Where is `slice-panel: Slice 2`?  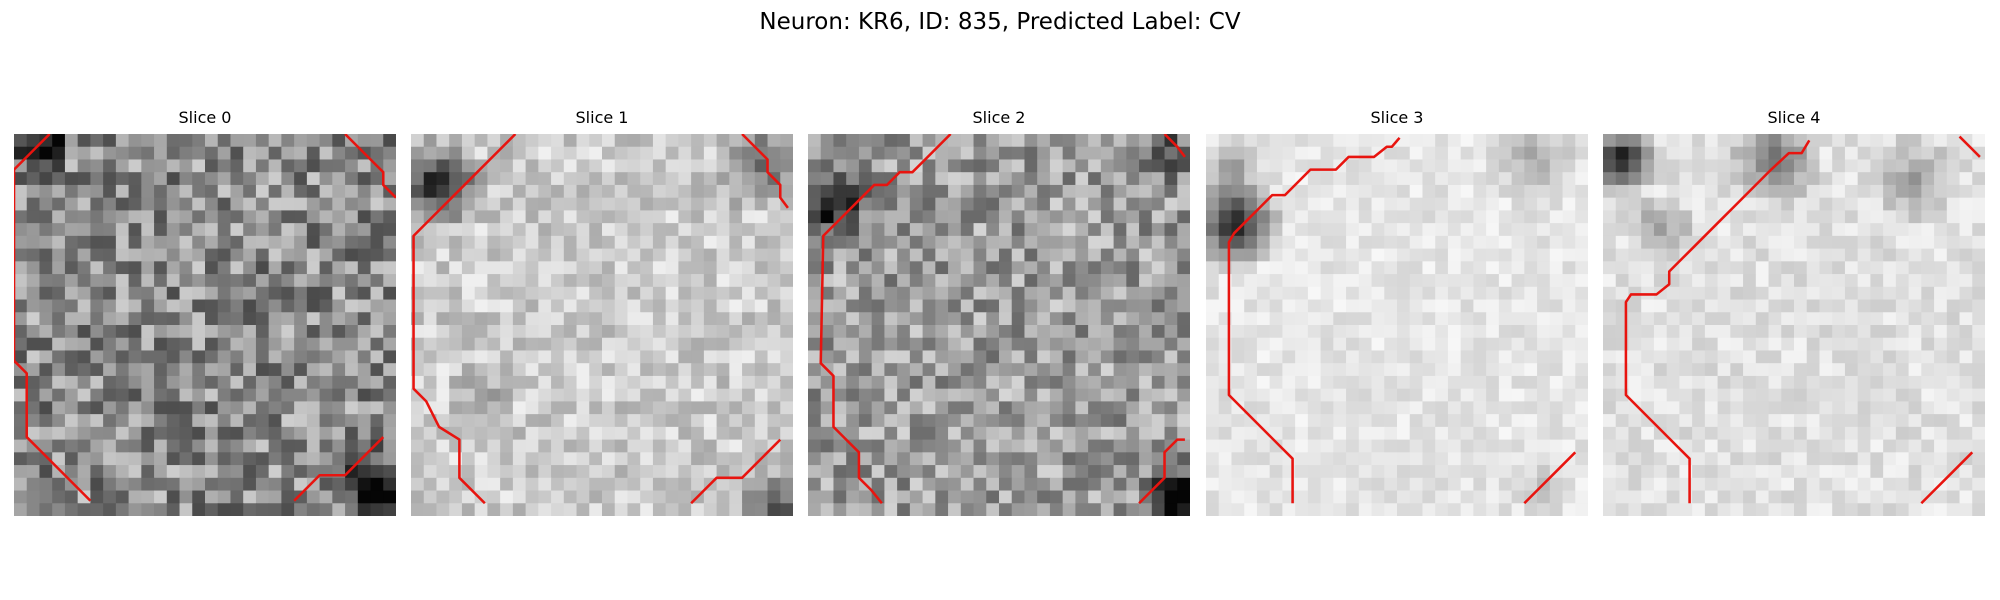 slice-panel: Slice 2 is located at coordinates (999, 314).